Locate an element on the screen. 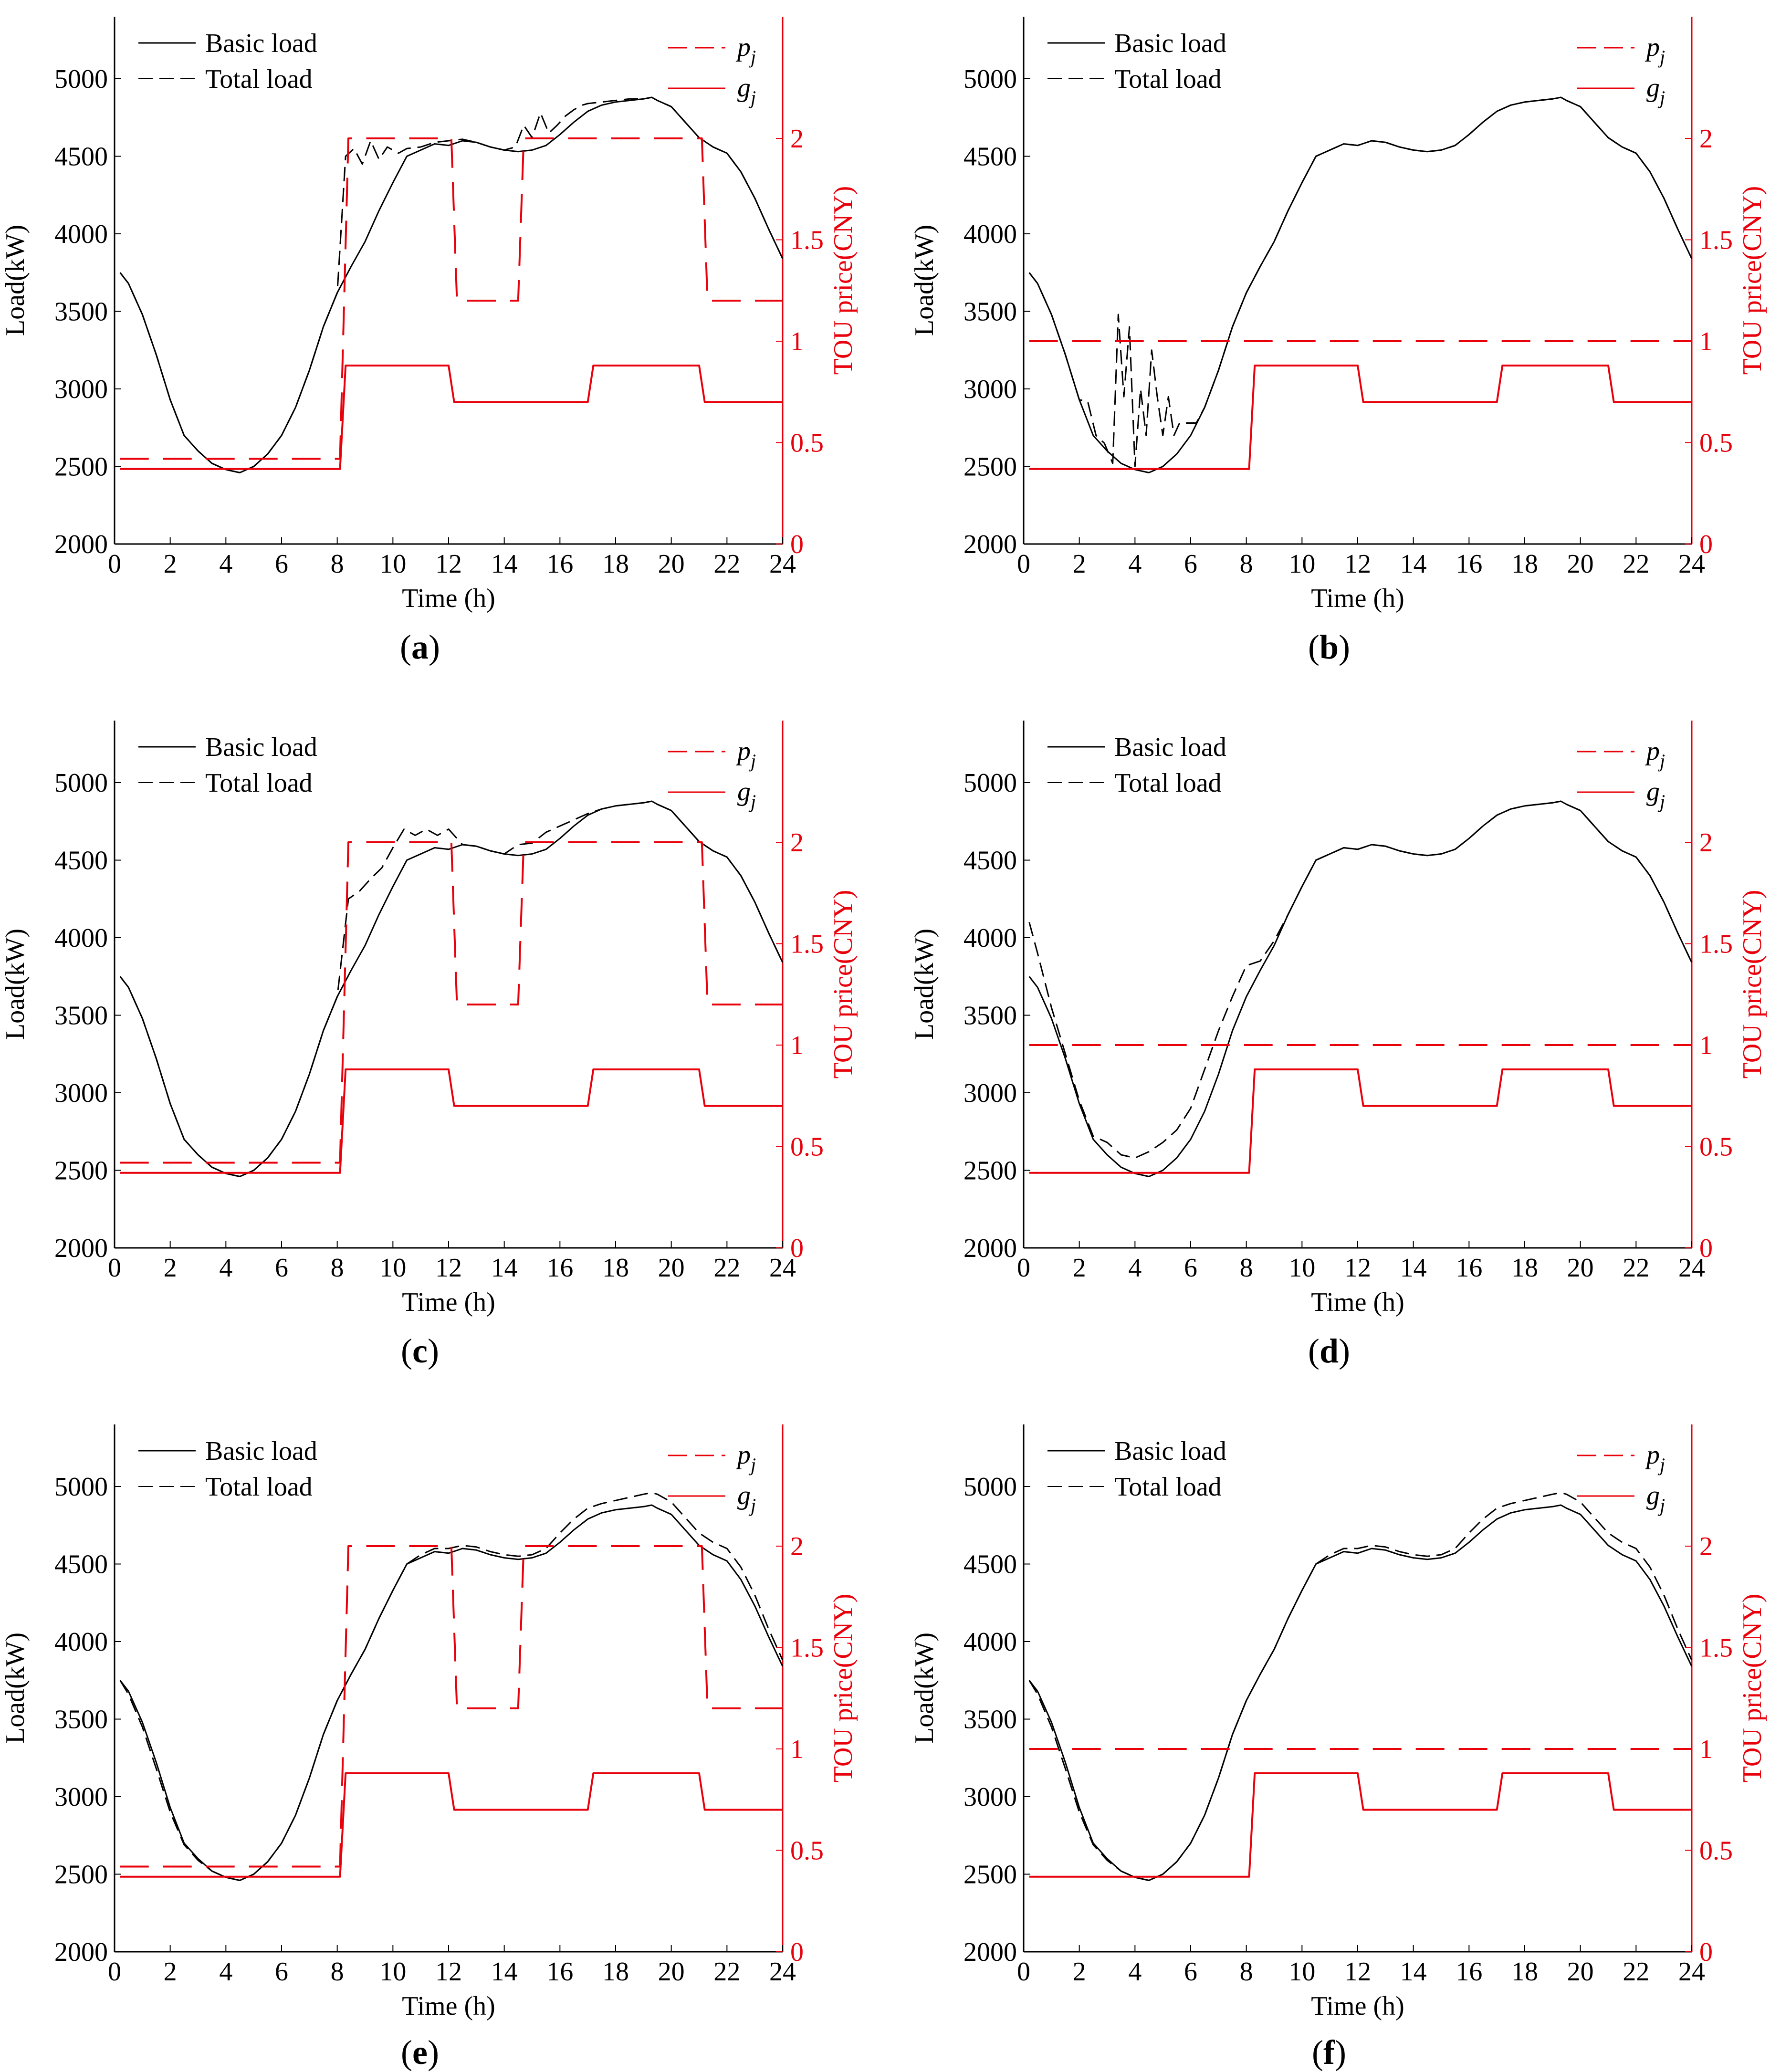  panel-caption: (c) is located at coordinates (420, 1351).